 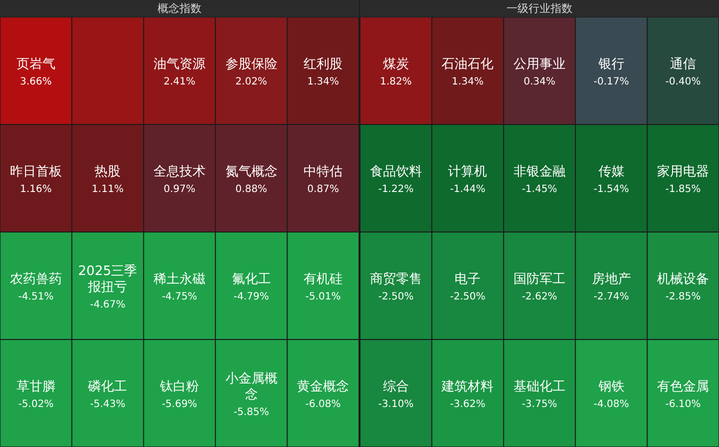 I want to click on category-label: 热股, so click(x=107, y=172).